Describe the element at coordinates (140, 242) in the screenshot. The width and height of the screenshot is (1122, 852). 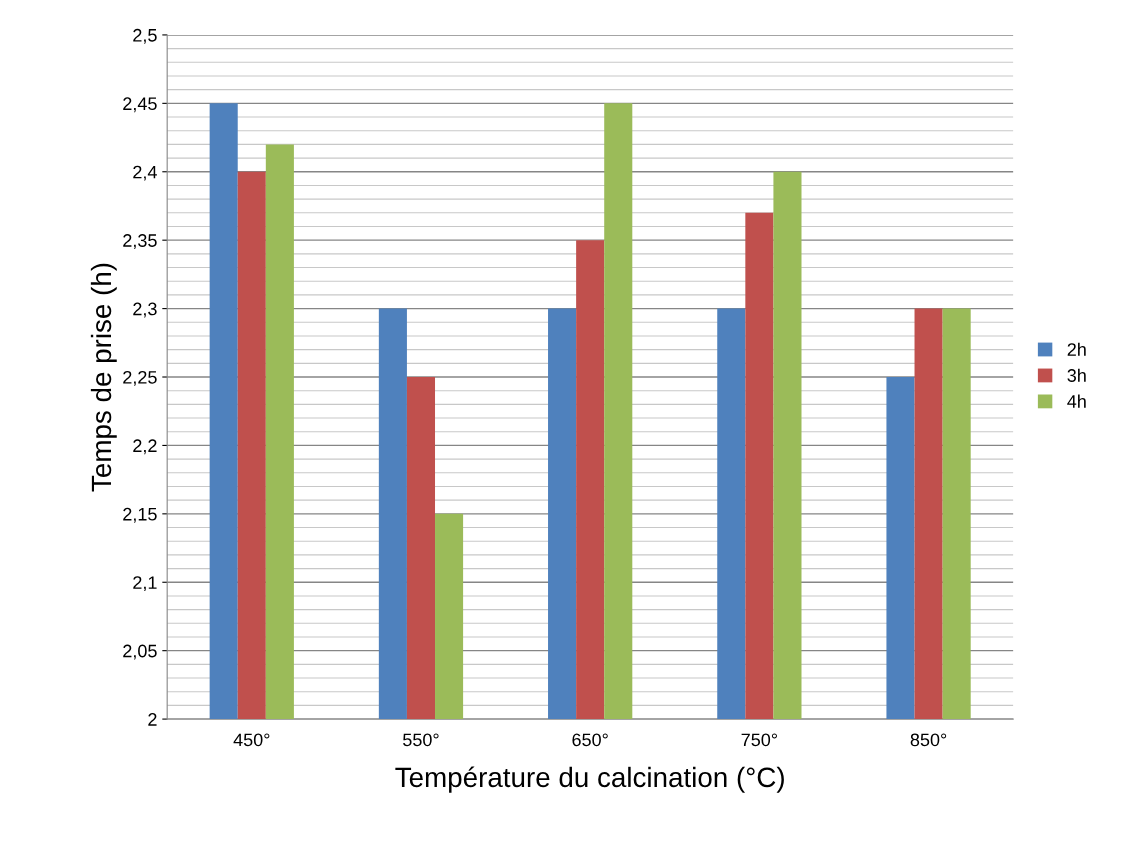
I see `y-tick-label: 2,35` at that location.